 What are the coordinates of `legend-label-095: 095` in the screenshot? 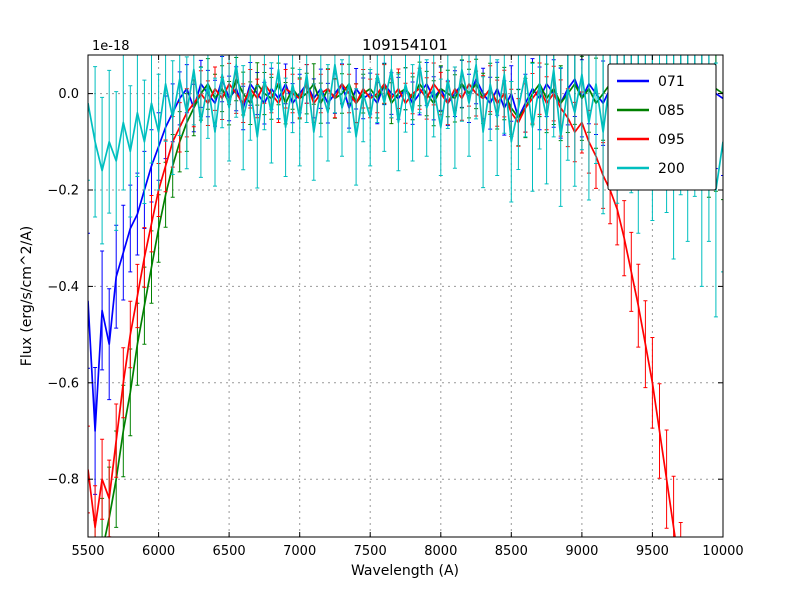 It's located at (671, 140).